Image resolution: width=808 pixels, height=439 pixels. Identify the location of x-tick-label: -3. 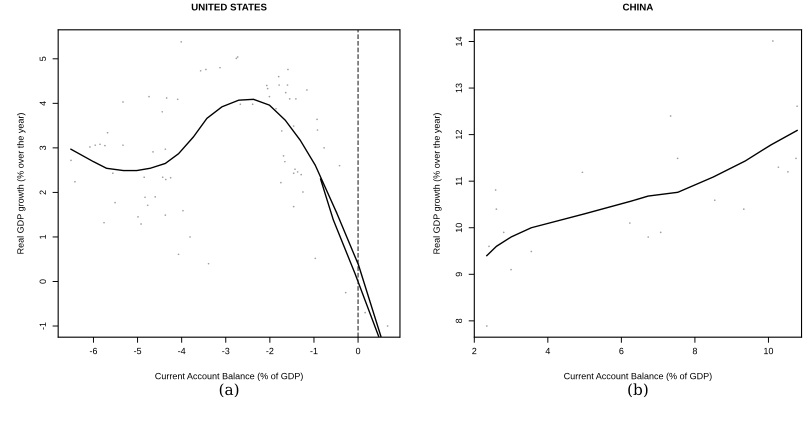
(226, 351).